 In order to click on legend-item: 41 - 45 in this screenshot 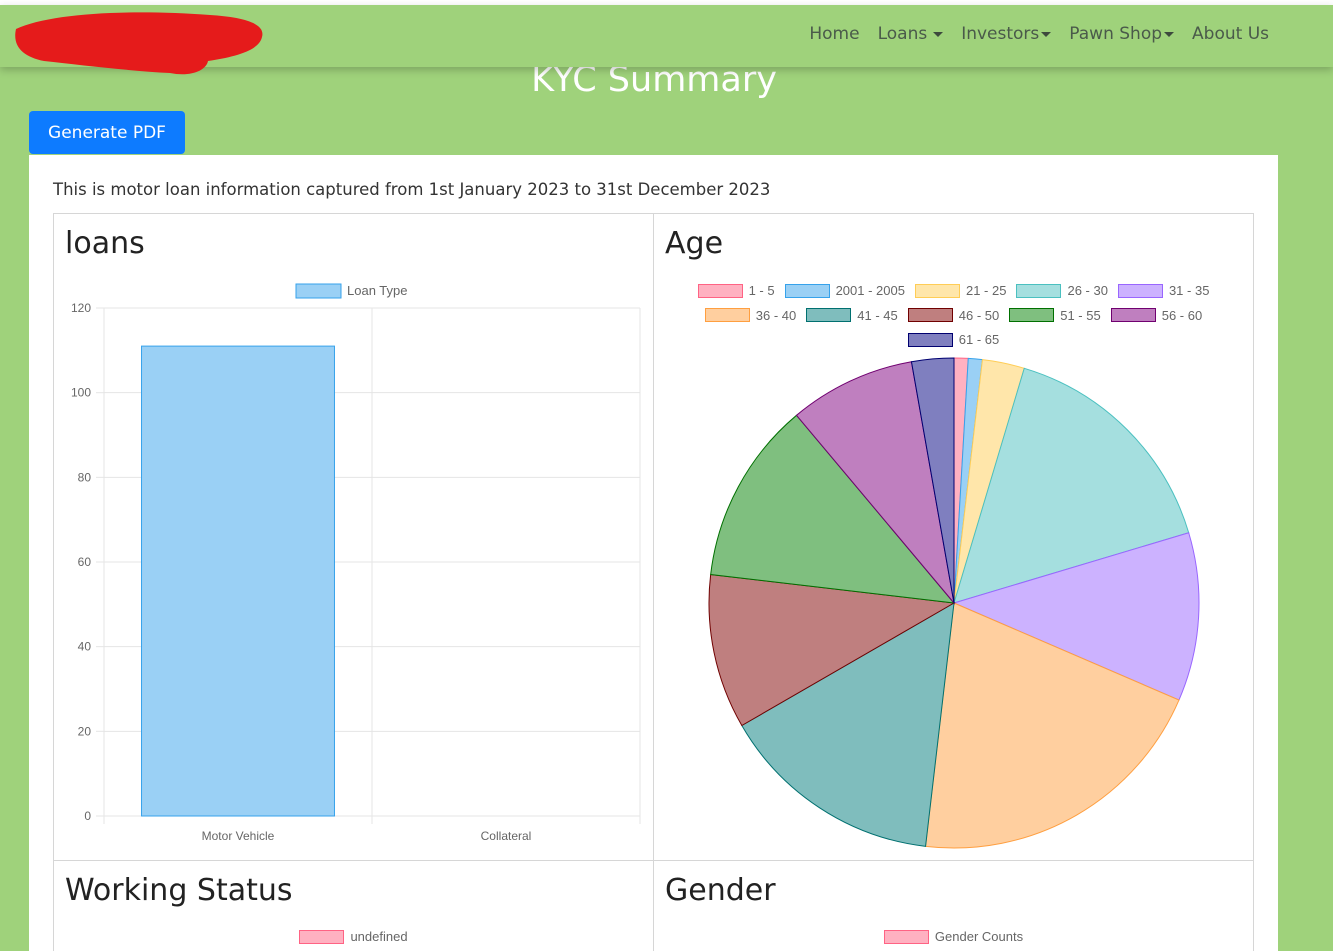, I will do `click(852, 315)`.